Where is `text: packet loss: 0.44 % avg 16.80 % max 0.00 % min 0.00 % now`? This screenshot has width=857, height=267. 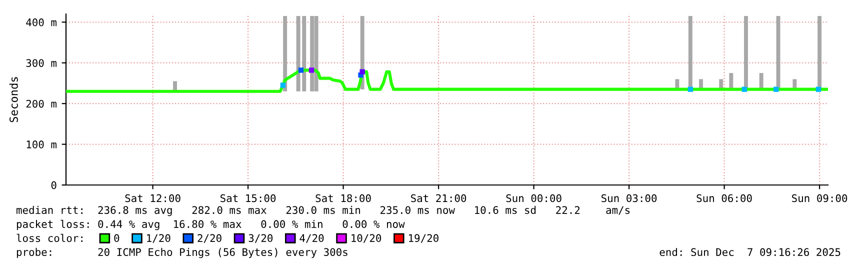 text: packet loss: 0.44 % avg 16.80 % max 0.00 % min 0.00 % now is located at coordinates (210, 225).